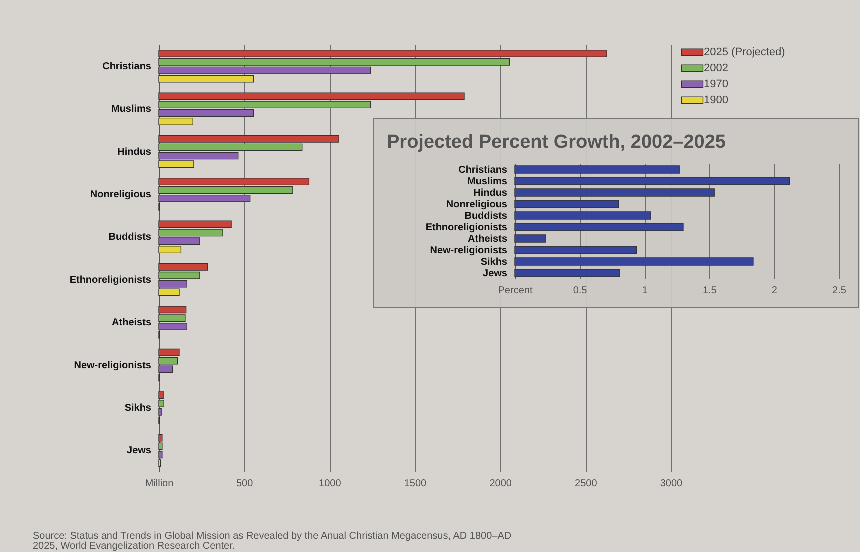  What do you see at coordinates (716, 100) in the screenshot?
I see `legend-label: 1900` at bounding box center [716, 100].